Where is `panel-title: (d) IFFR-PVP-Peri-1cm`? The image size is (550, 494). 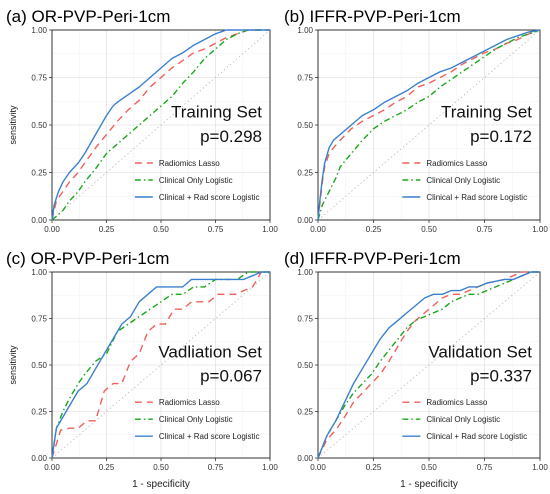 panel-title: (d) IFFR-PVP-Peri-1cm is located at coordinates (372, 258).